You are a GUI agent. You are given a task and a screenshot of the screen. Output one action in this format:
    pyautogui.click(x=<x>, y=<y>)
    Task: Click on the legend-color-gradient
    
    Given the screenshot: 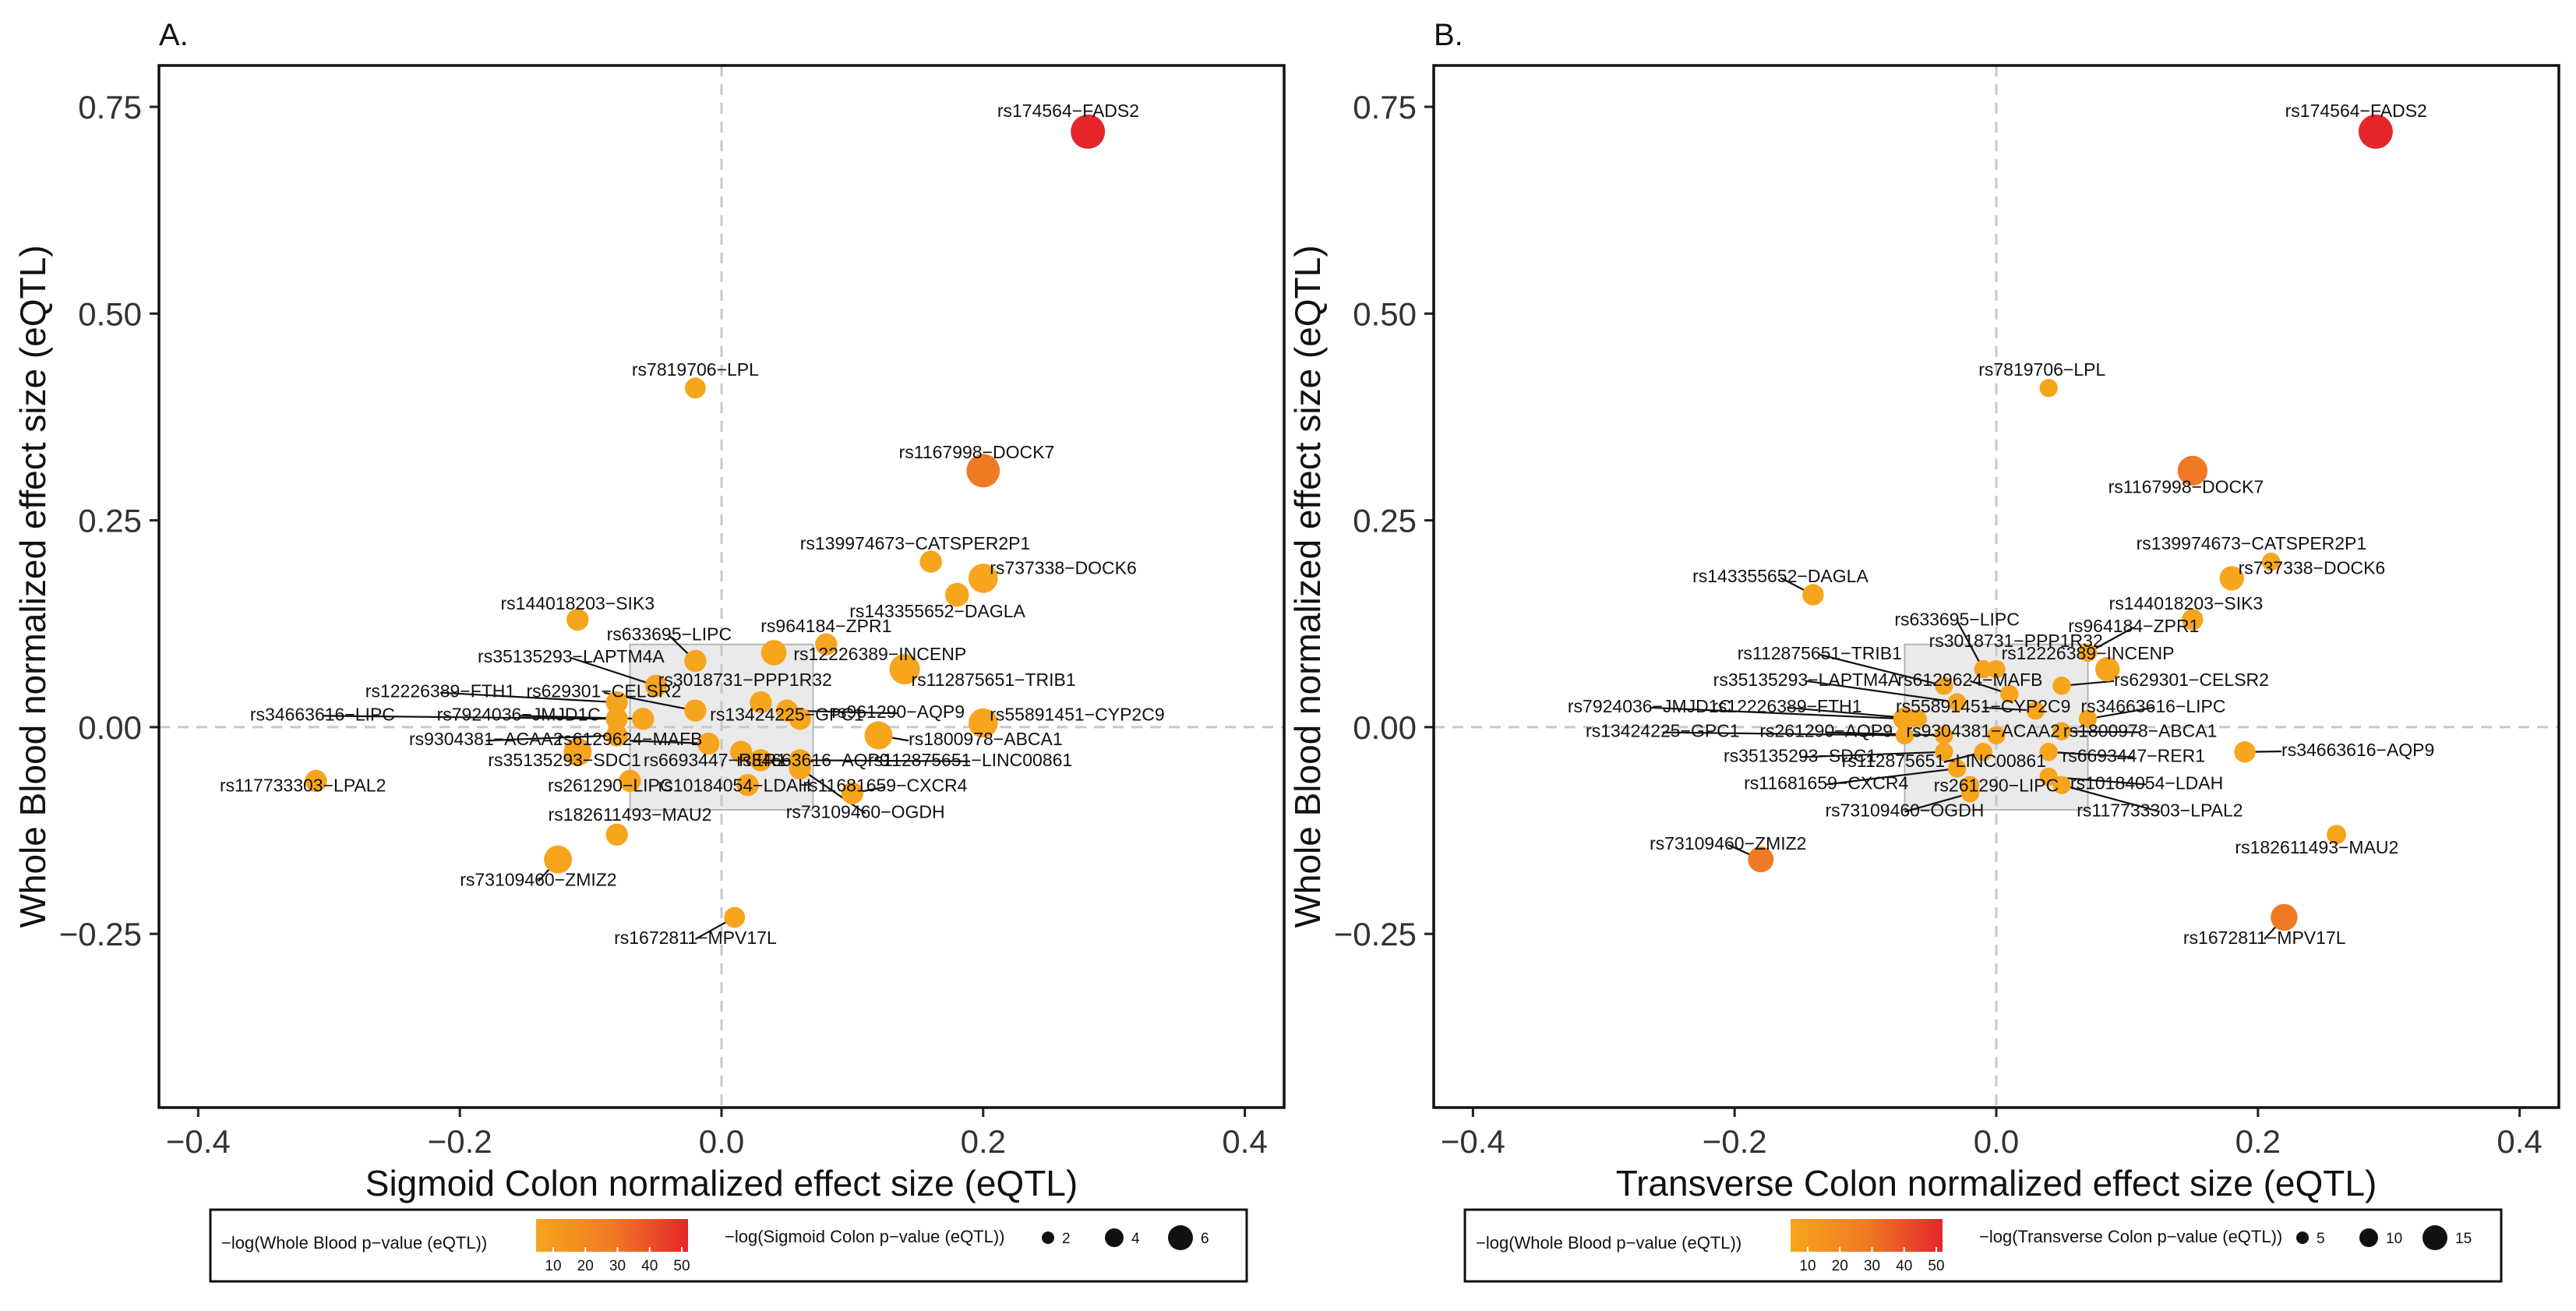 What is the action you would take?
    pyautogui.click(x=612, y=1236)
    